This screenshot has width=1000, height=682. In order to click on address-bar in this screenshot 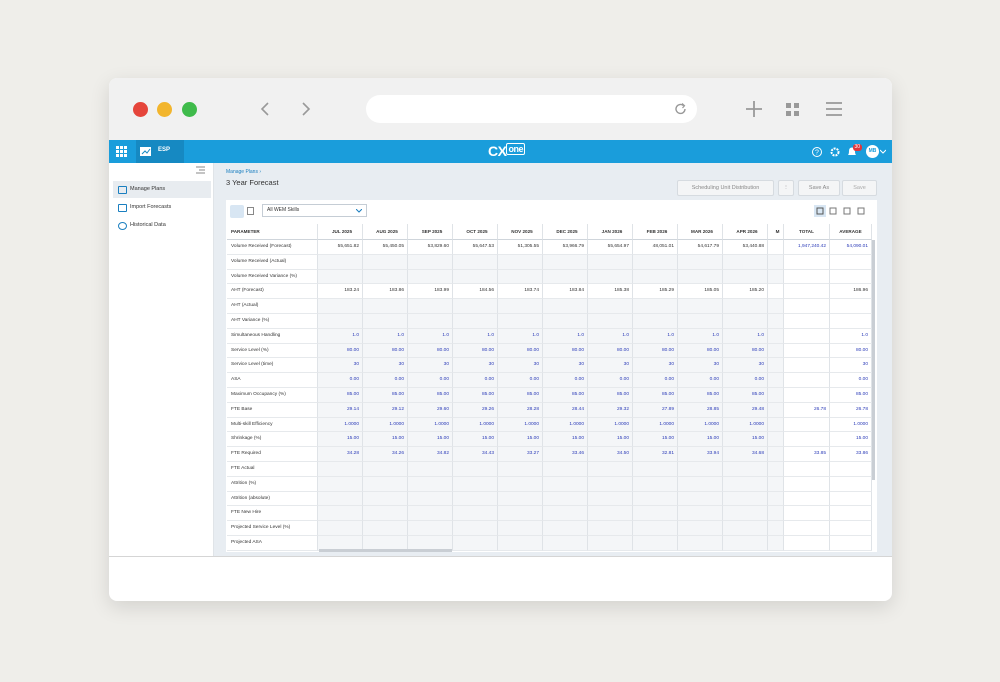, I will do `click(531, 109)`.